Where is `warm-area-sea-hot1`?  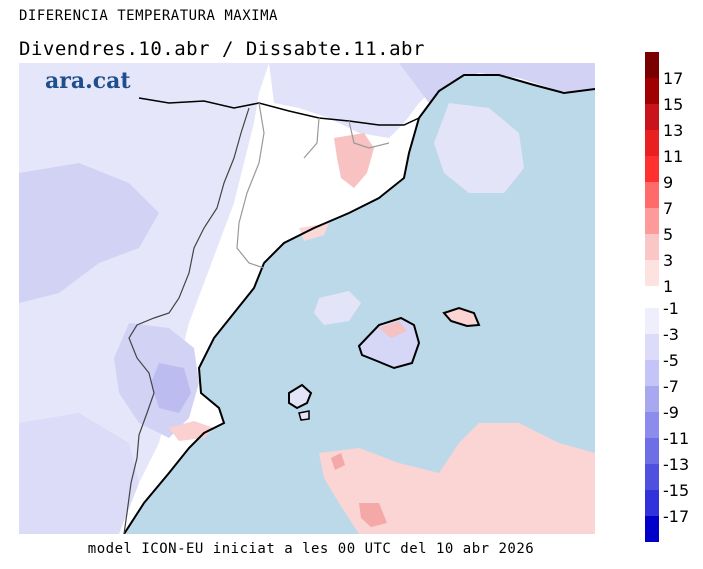
warm-area-sea-hot1 is located at coordinates (338, 461).